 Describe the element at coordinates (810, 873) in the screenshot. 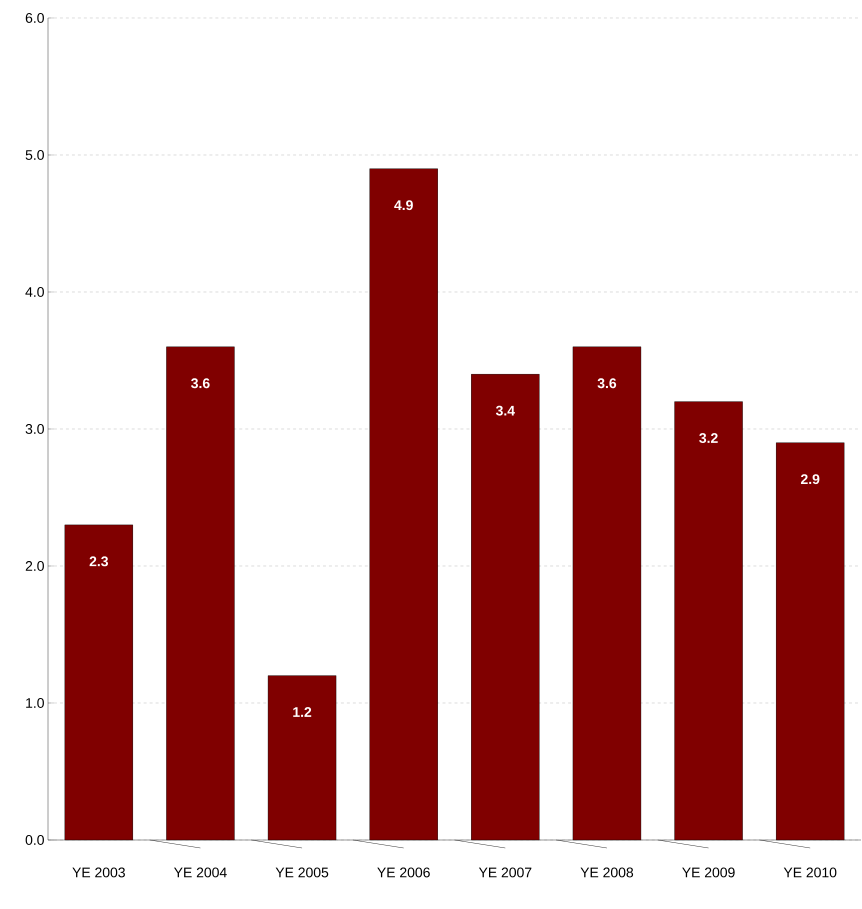

I see `x-tick-label: YE 2010` at that location.